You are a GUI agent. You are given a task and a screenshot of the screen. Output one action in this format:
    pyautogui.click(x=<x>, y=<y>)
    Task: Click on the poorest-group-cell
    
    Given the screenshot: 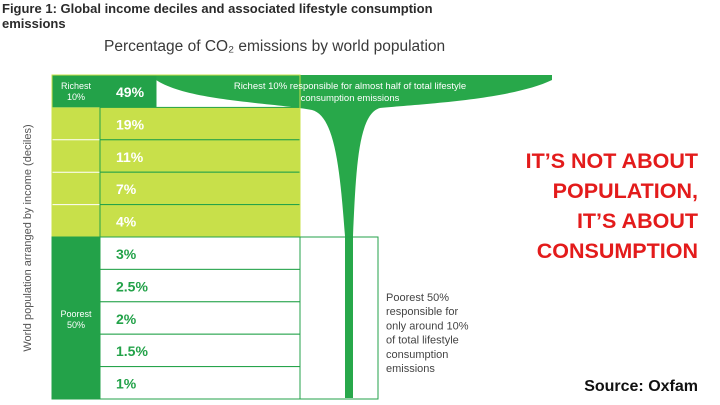 What is the action you would take?
    pyautogui.click(x=76, y=318)
    